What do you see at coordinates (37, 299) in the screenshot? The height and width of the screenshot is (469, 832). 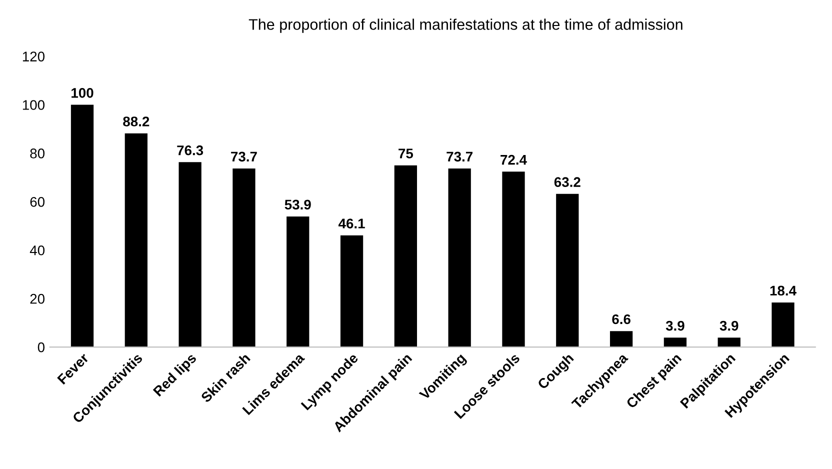 I see `y-tick-label: 20` at bounding box center [37, 299].